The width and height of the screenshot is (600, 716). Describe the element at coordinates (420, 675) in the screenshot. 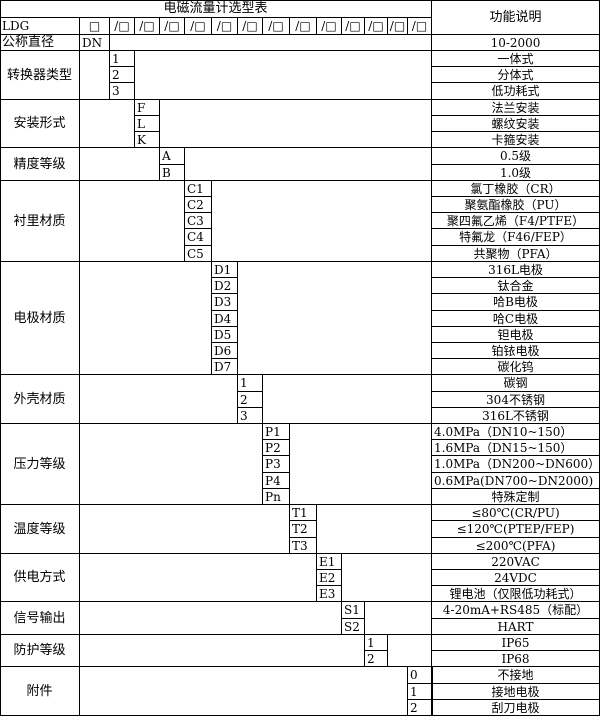

I see `option-code: 0` at that location.